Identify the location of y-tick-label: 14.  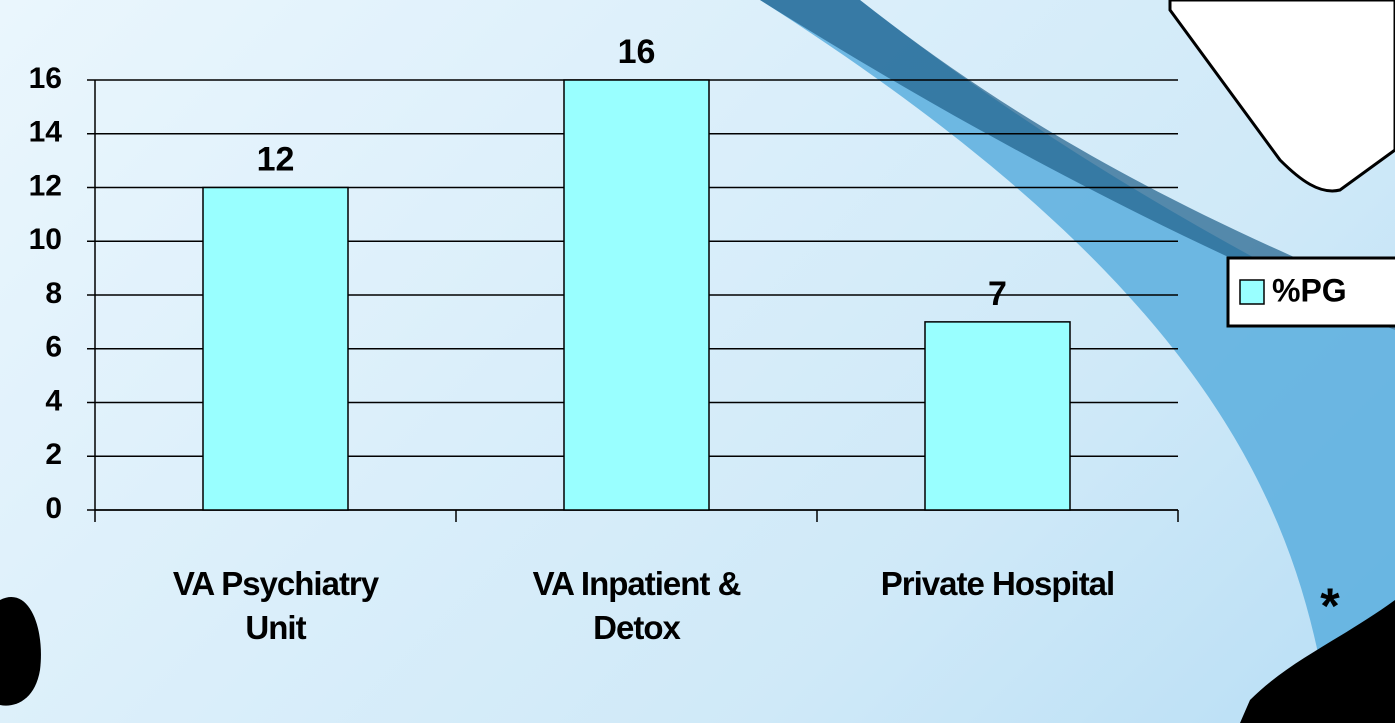
(46, 132).